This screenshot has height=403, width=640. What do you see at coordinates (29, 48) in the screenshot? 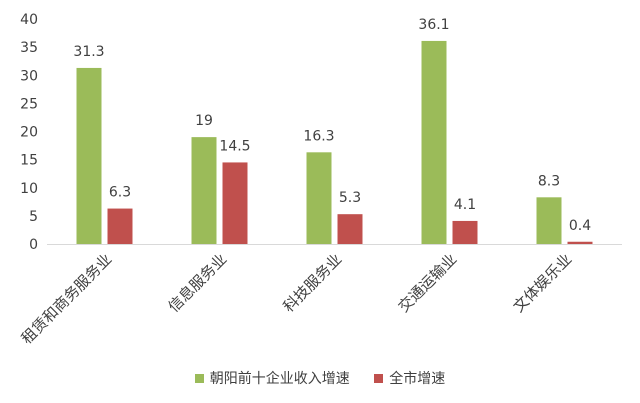
I see `y-tick-label: 35` at bounding box center [29, 48].